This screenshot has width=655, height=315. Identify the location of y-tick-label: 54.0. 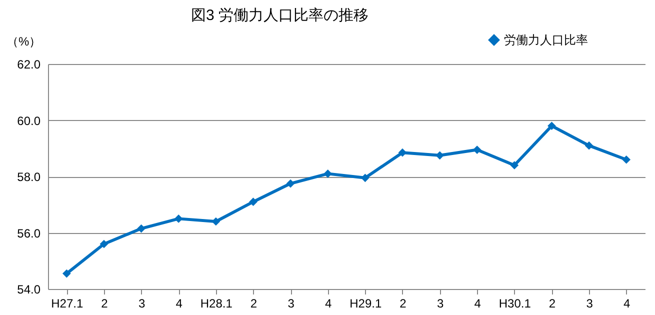
(29, 289).